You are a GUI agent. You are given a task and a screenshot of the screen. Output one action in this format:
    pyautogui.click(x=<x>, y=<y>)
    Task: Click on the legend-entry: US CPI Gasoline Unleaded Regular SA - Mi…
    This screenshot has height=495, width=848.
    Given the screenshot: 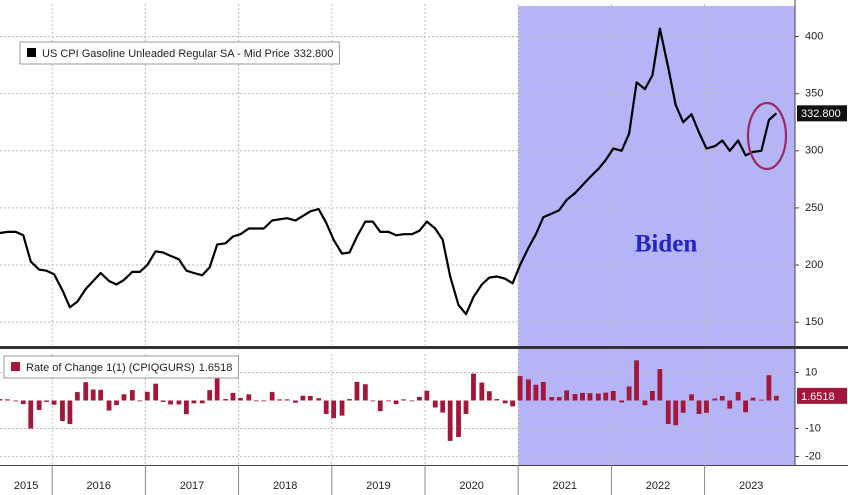 What is the action you would take?
    pyautogui.click(x=187, y=54)
    